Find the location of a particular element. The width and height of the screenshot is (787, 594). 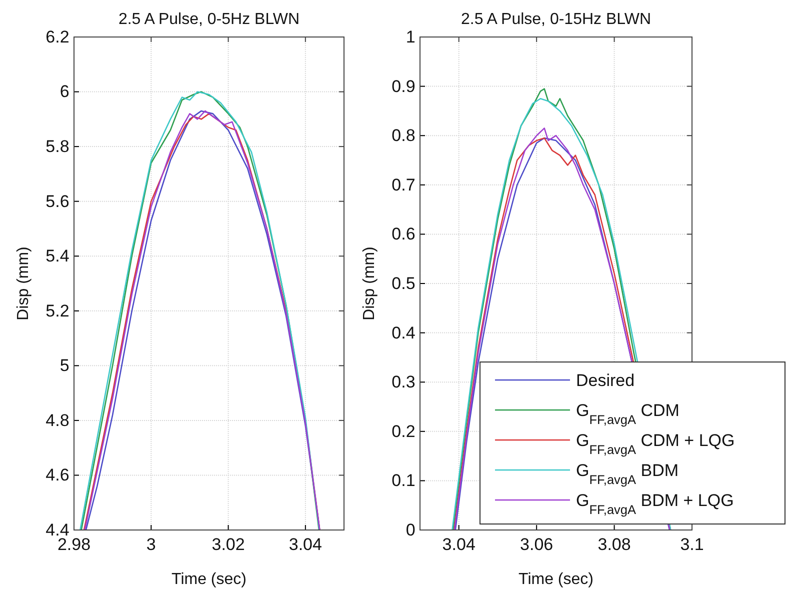

x-tick-label: 3.02 is located at coordinates (228, 544).